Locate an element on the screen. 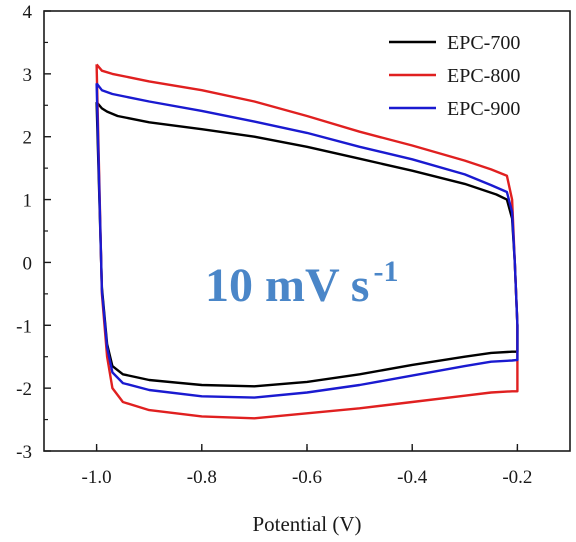 This screenshot has width=576, height=542. x-tick-label: -0.2 is located at coordinates (517, 477).